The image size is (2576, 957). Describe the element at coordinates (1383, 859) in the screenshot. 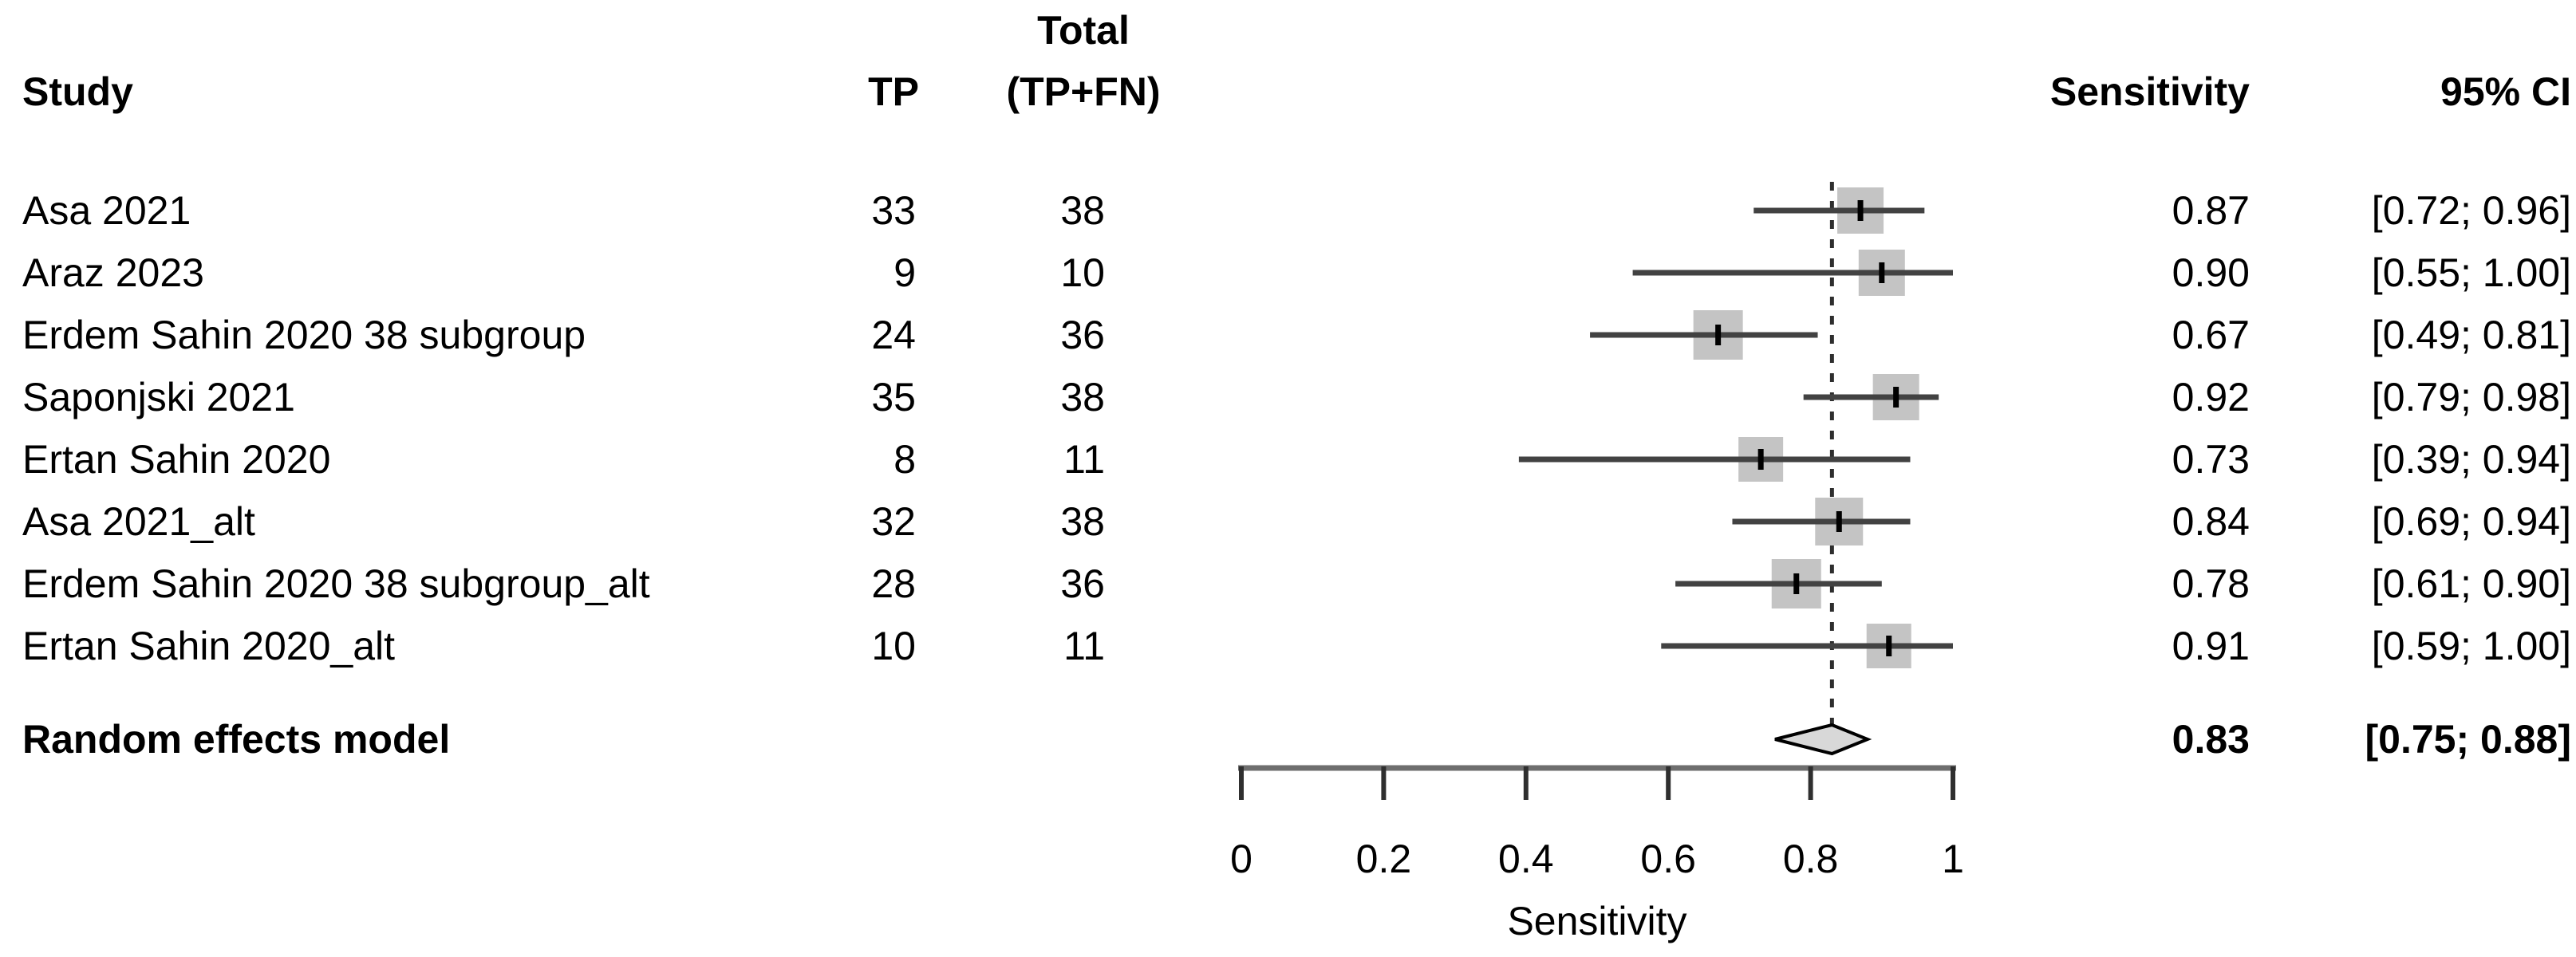

I see `x-axis-tick-label: 0.2` at that location.